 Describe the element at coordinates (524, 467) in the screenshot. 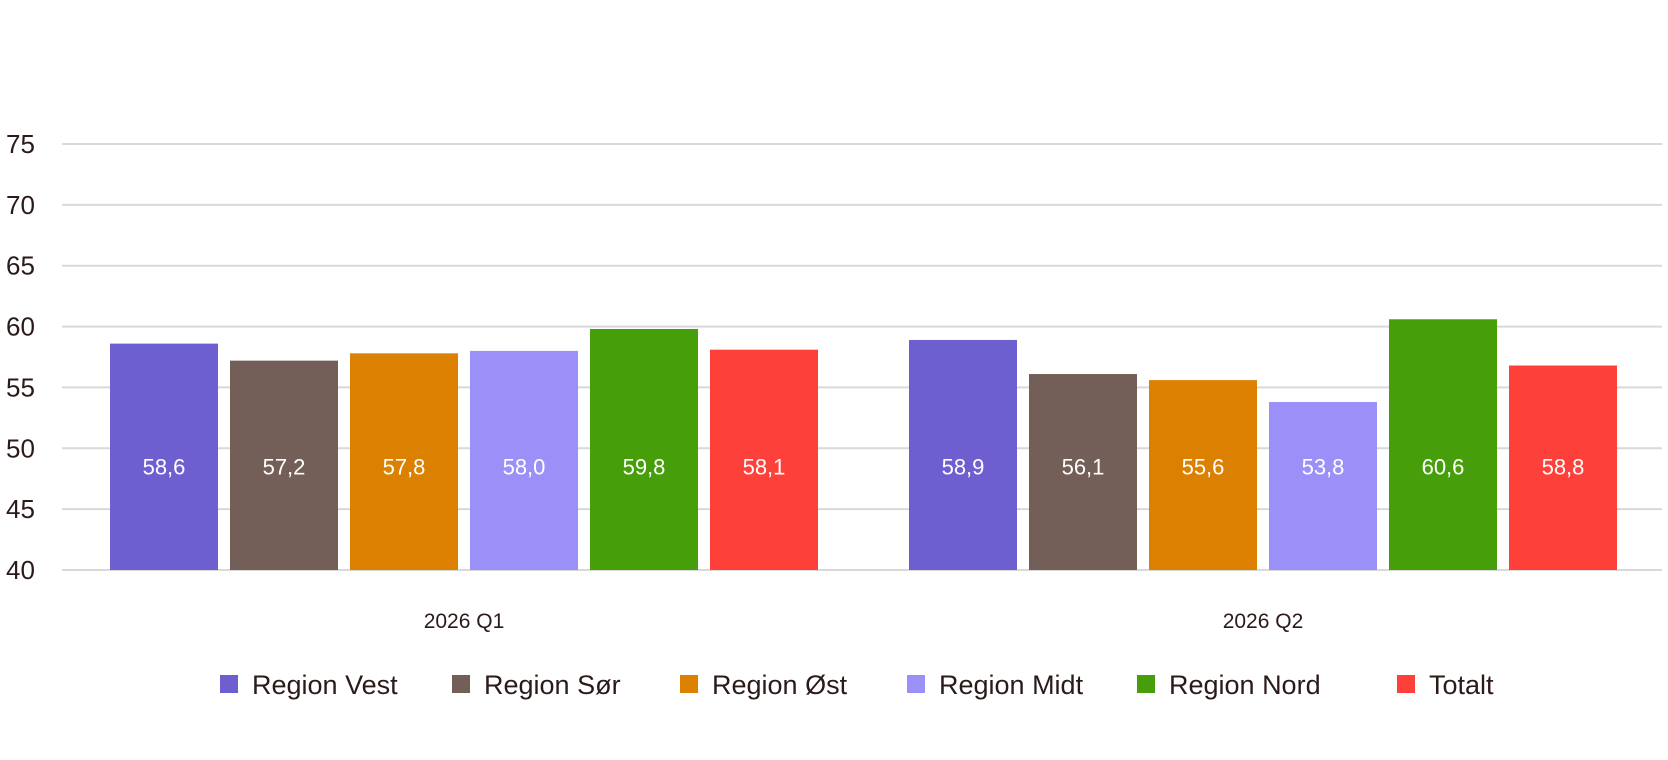

I see `bar-value-label: 58,0` at that location.